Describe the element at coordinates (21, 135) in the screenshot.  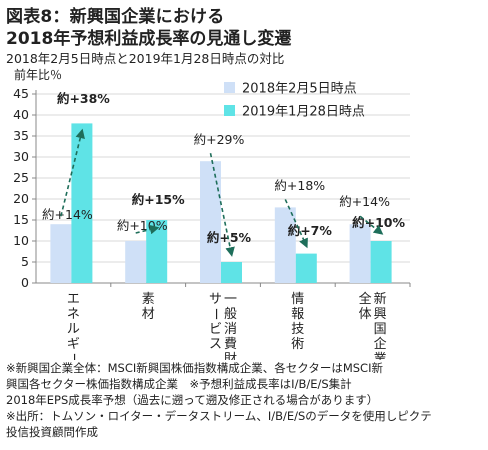
I see `y-tick-label: 35` at that location.